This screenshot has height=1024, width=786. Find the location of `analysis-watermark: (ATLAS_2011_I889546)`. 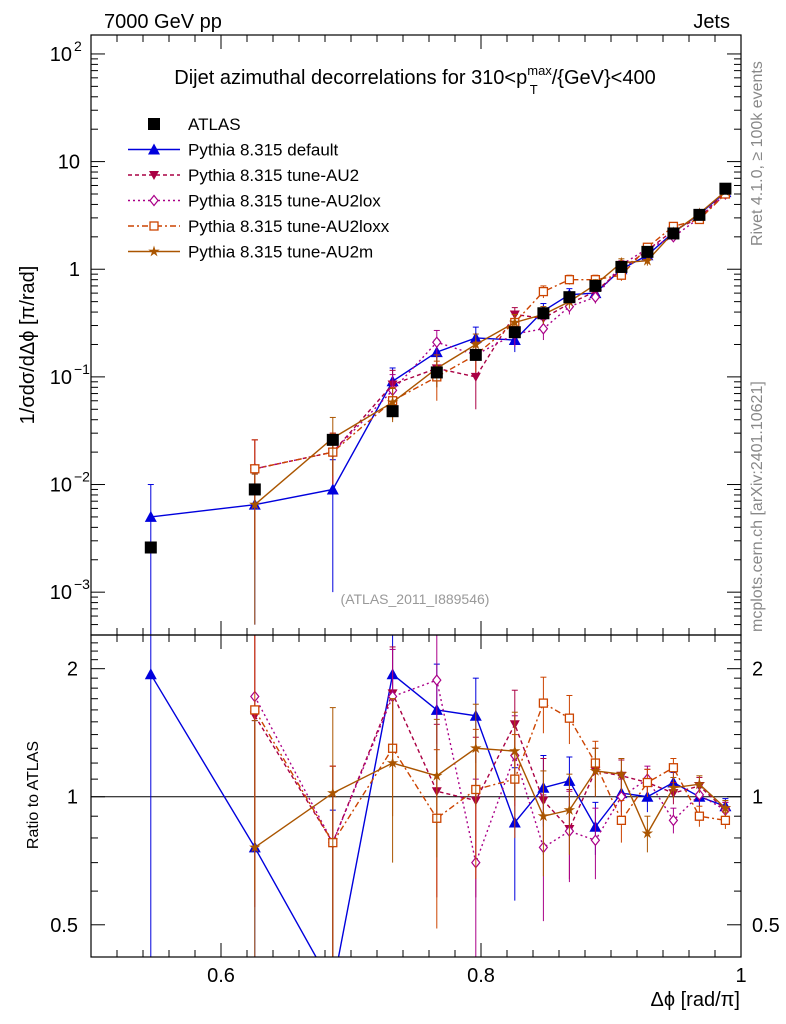

analysis-watermark: (ATLAS_2011_I889546) is located at coordinates (415, 599).